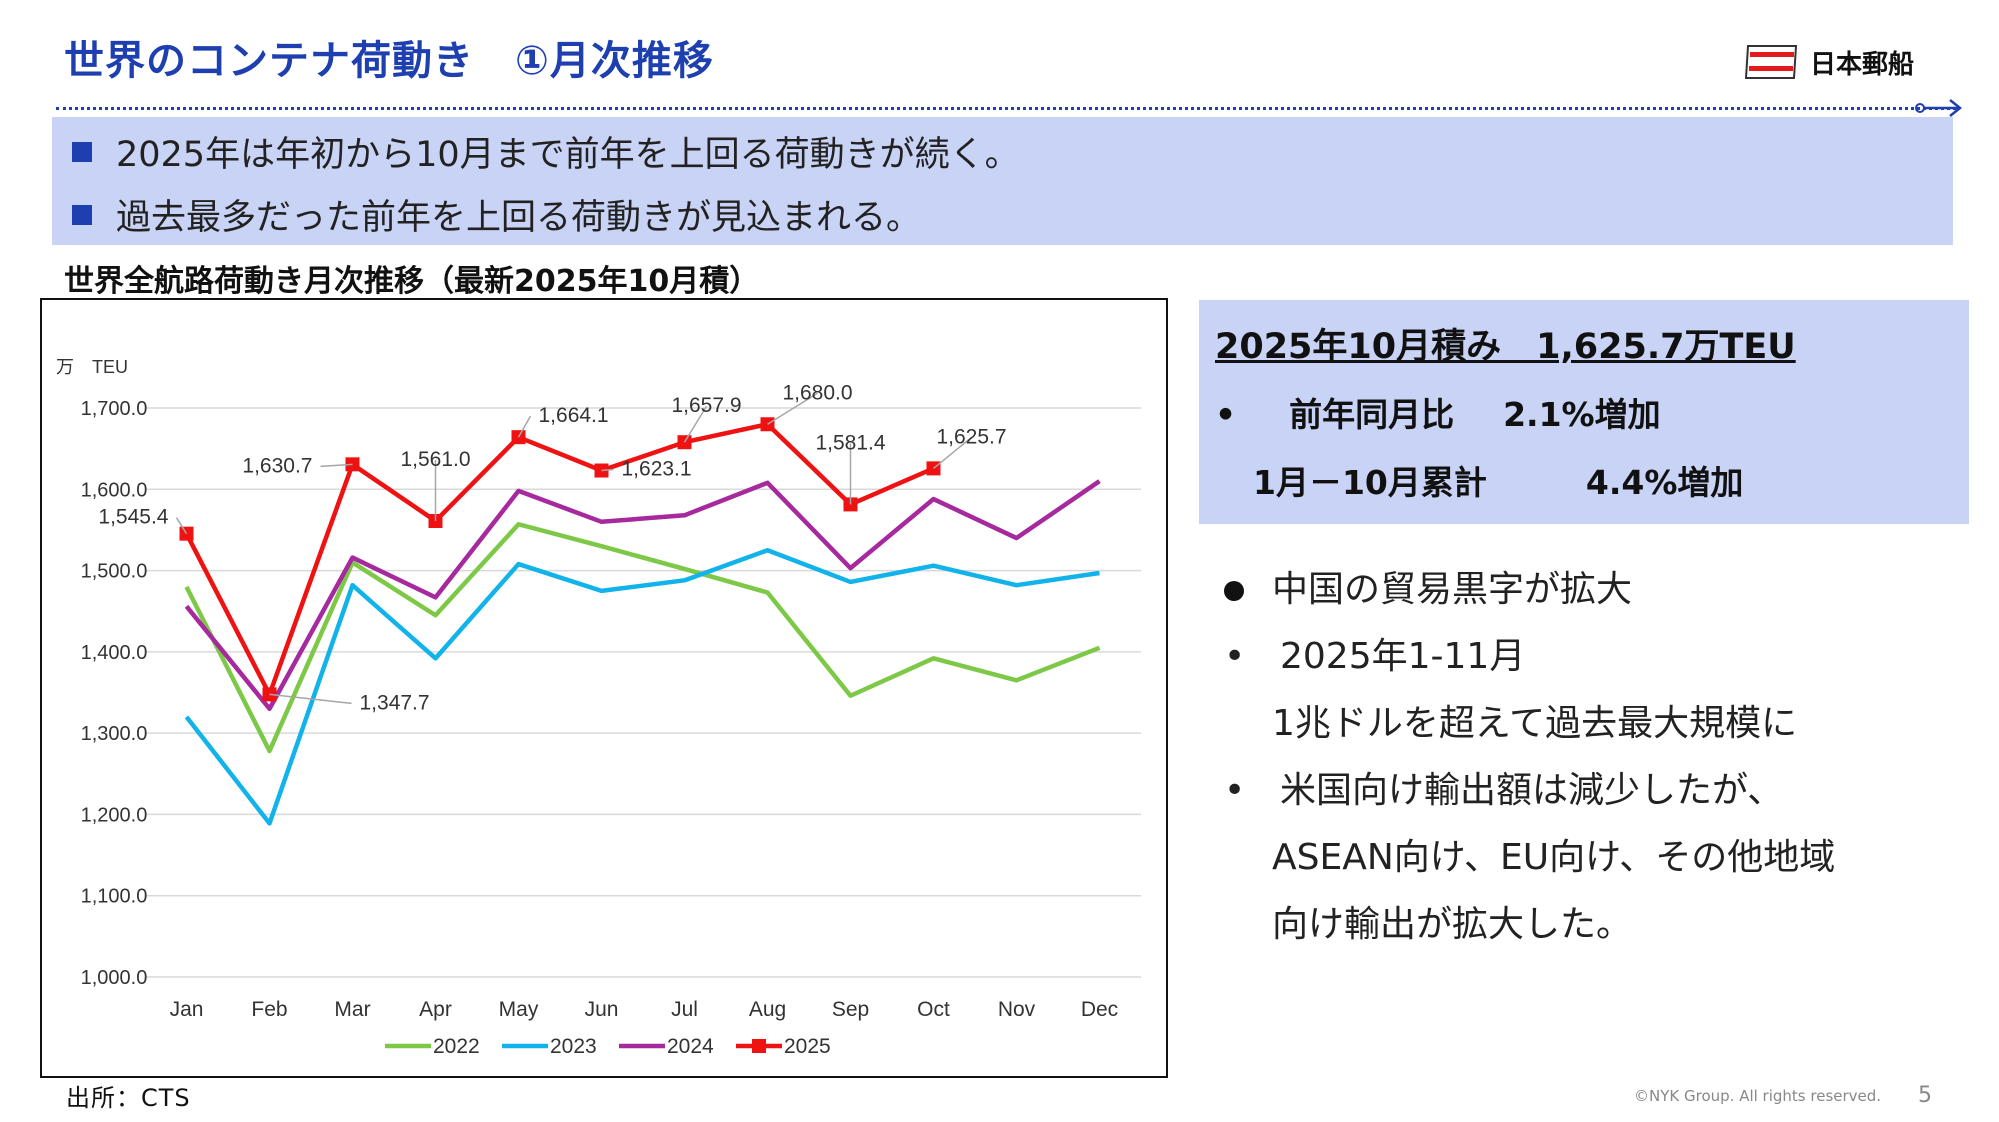 The width and height of the screenshot is (1999, 1122). What do you see at coordinates (133, 517) in the screenshot?
I see `data-label-2025: 1,545.4` at bounding box center [133, 517].